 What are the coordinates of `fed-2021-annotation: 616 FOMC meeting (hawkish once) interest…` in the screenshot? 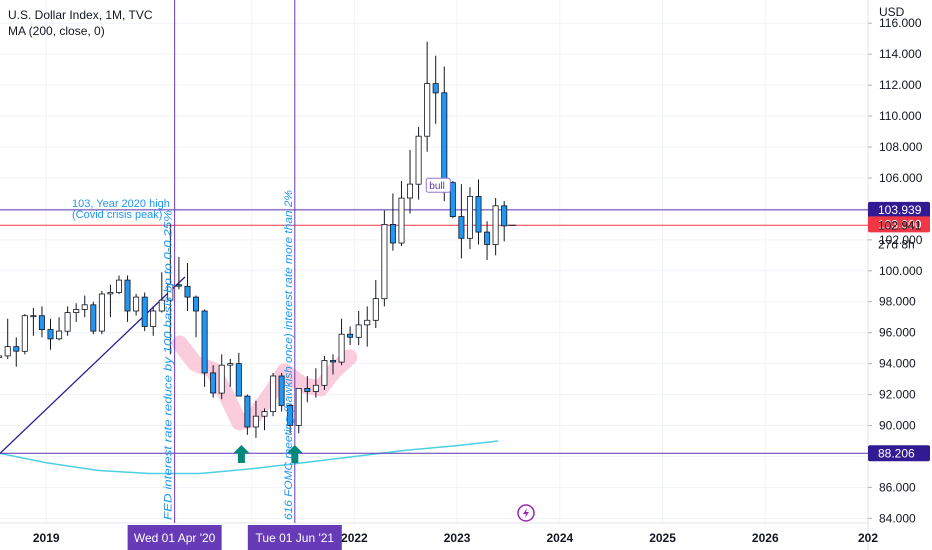 It's located at (289, 355).